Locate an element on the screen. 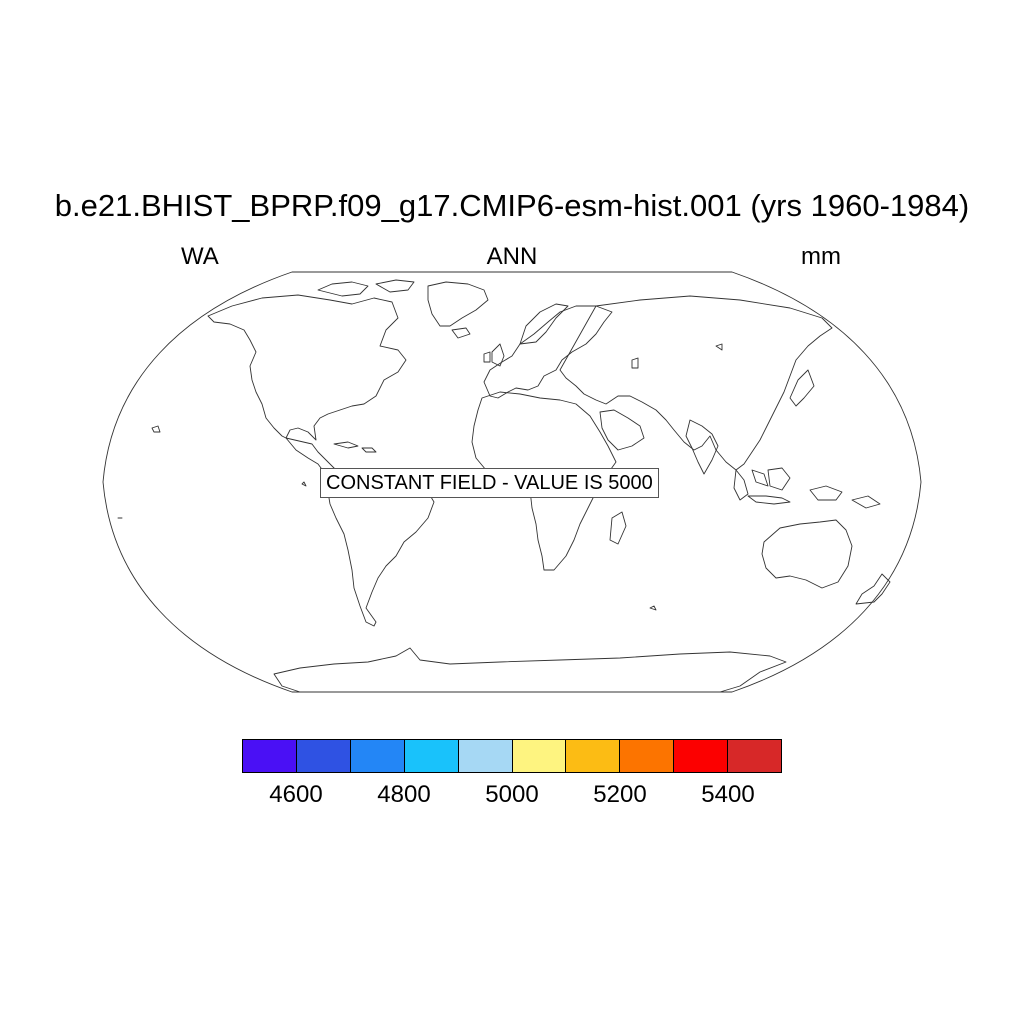 The width and height of the screenshot is (1024, 1024). coast-iceland is located at coordinates (461, 333).